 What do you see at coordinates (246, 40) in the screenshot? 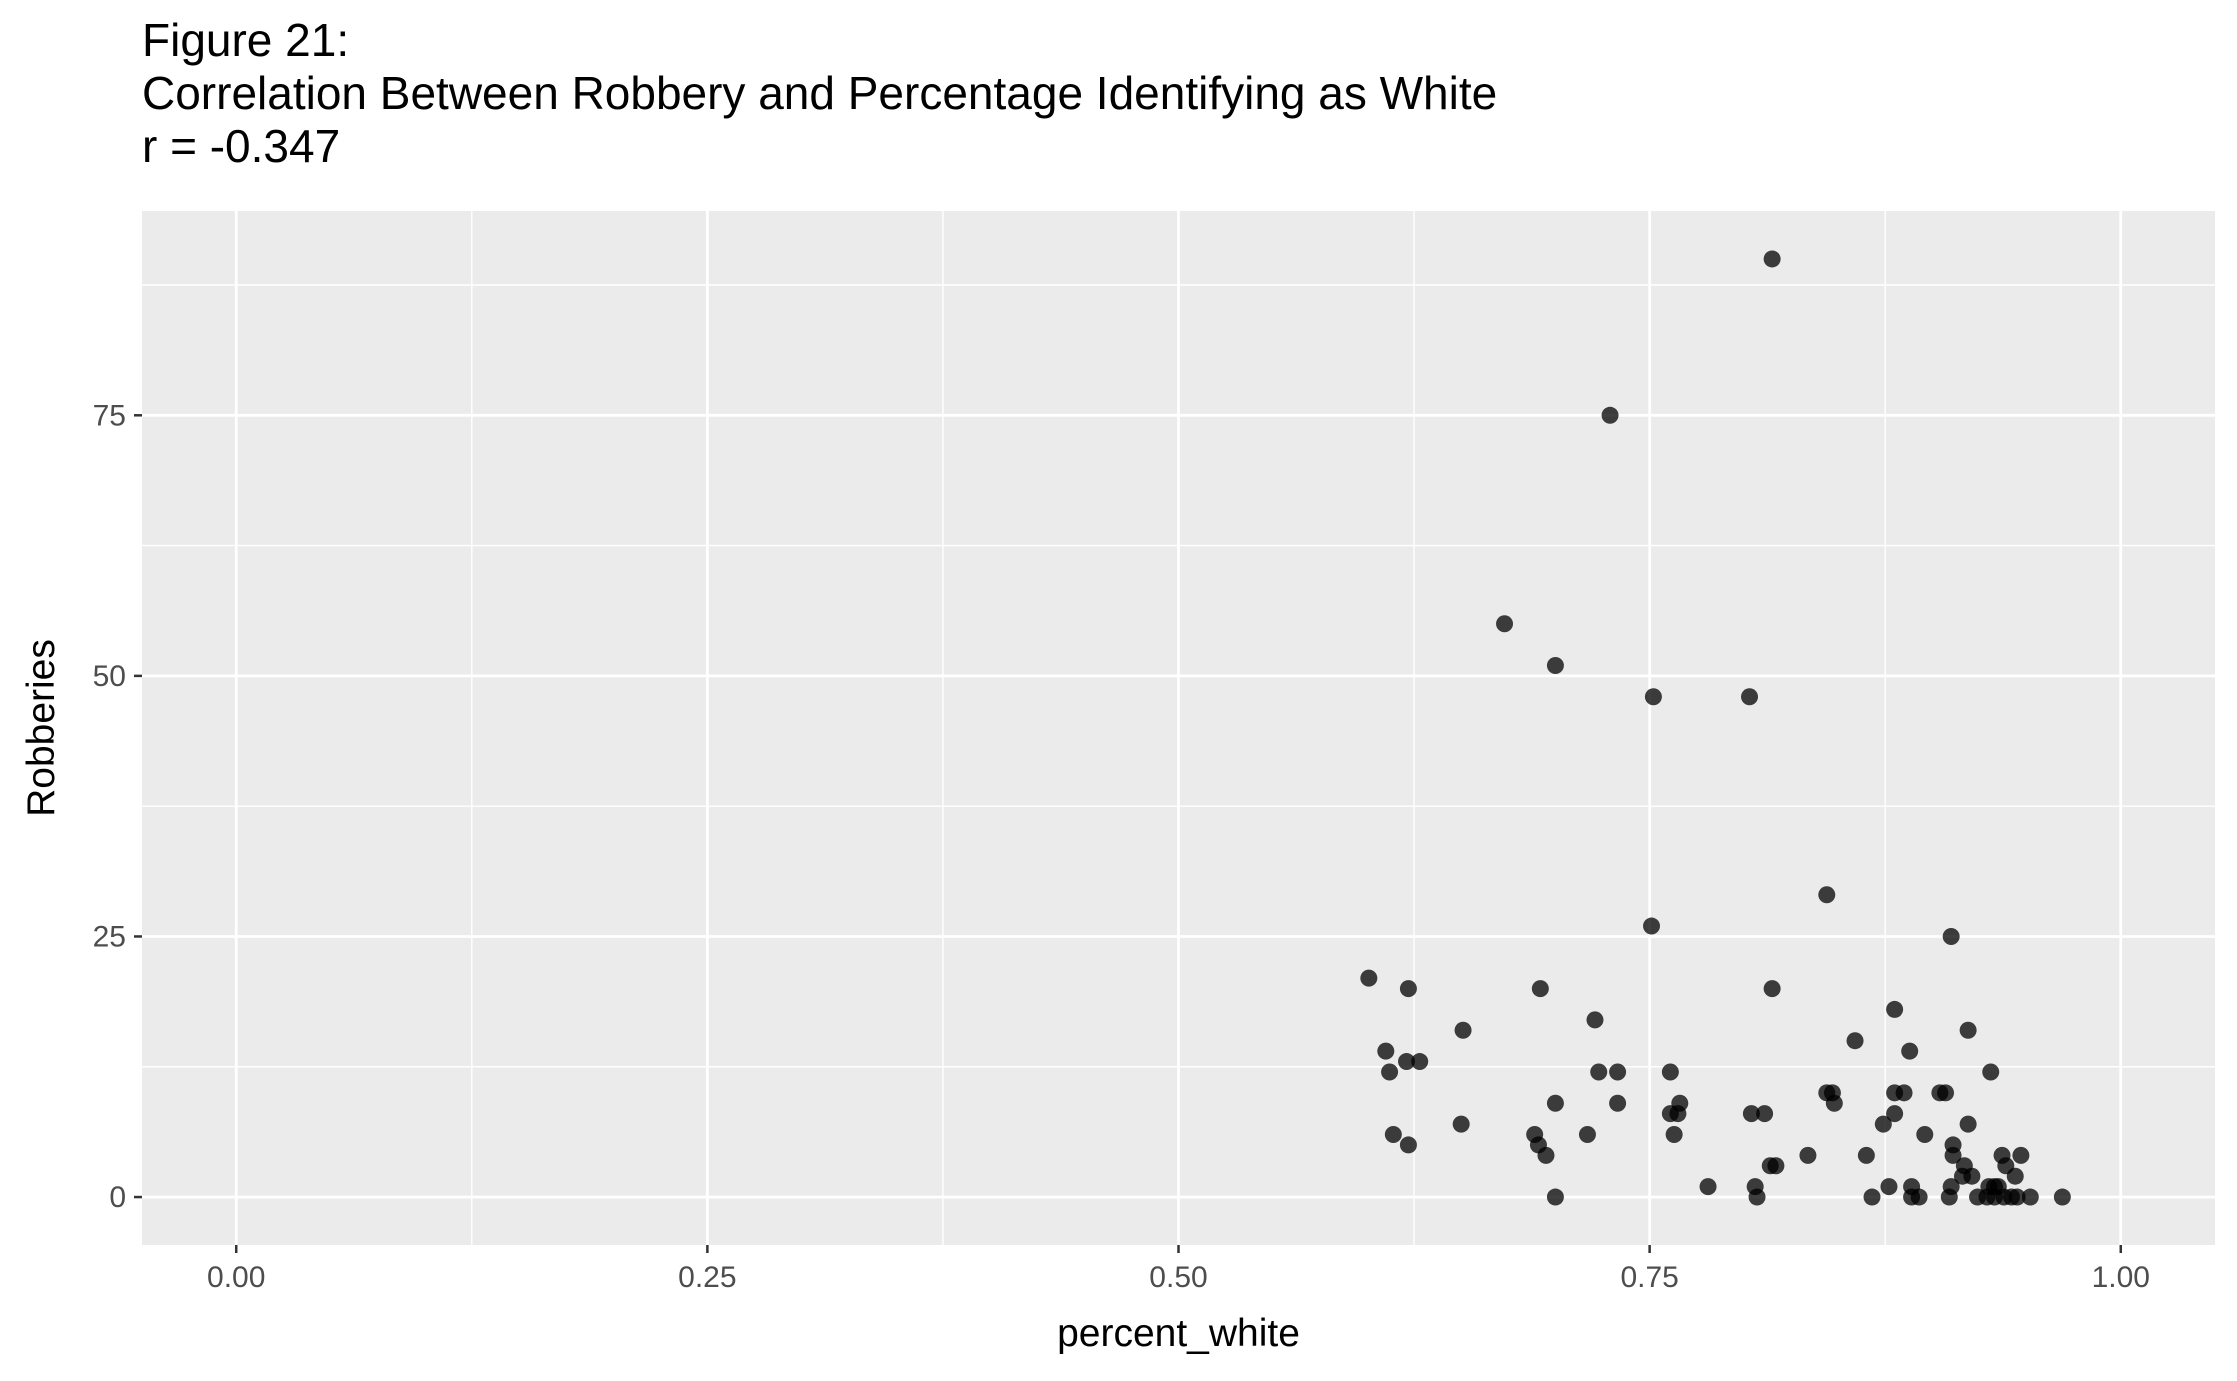
I see `chart-title: Figure 21:` at bounding box center [246, 40].